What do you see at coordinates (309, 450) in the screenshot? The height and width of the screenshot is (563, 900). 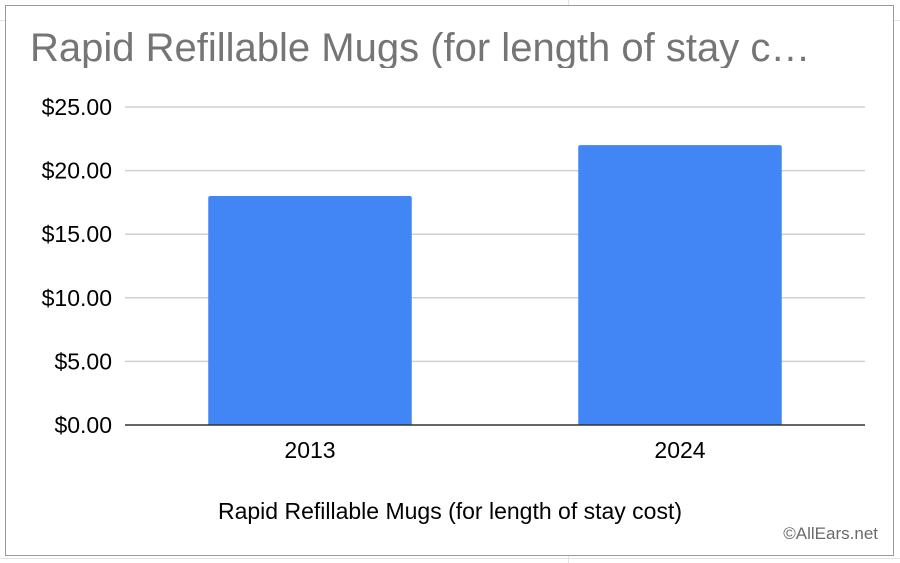 I see `x-tick-label: 2013` at bounding box center [309, 450].